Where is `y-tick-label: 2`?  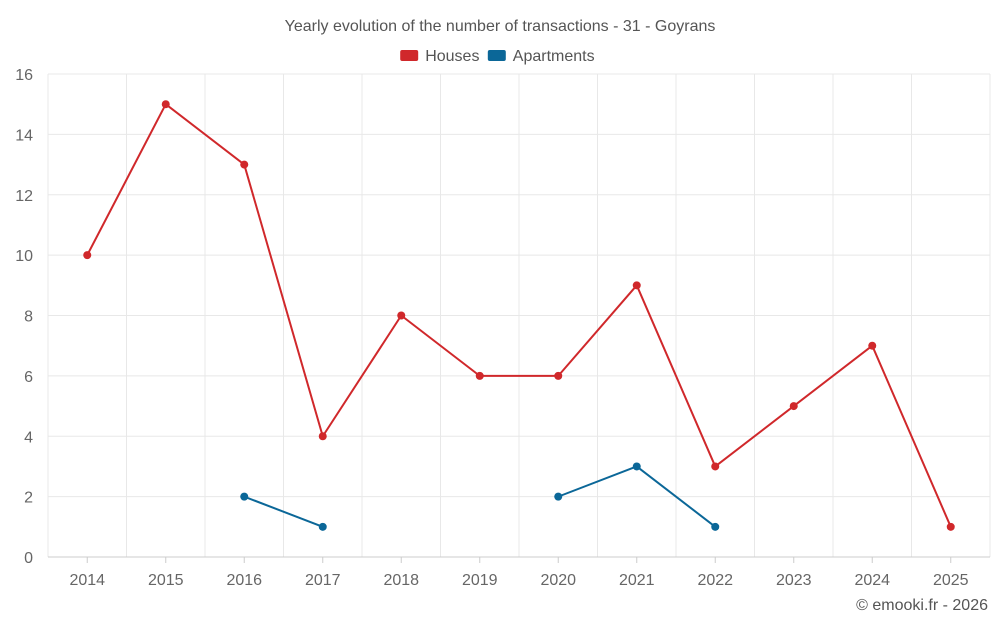
y-tick-label: 2 is located at coordinates (28, 498).